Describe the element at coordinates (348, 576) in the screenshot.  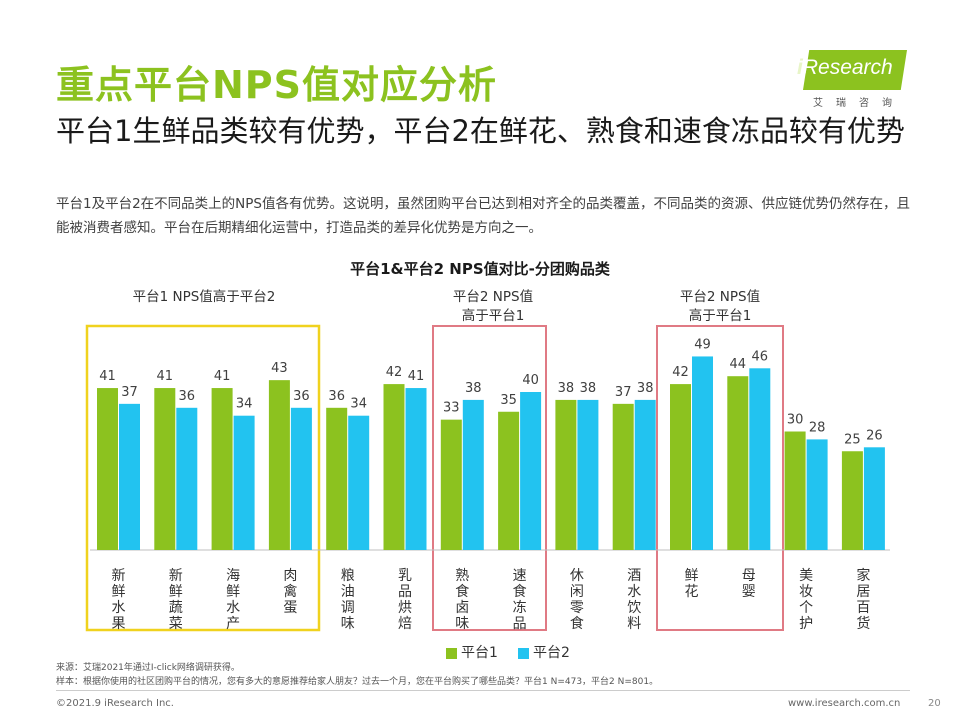
I see `category-label-4-char-0: 粮` at that location.